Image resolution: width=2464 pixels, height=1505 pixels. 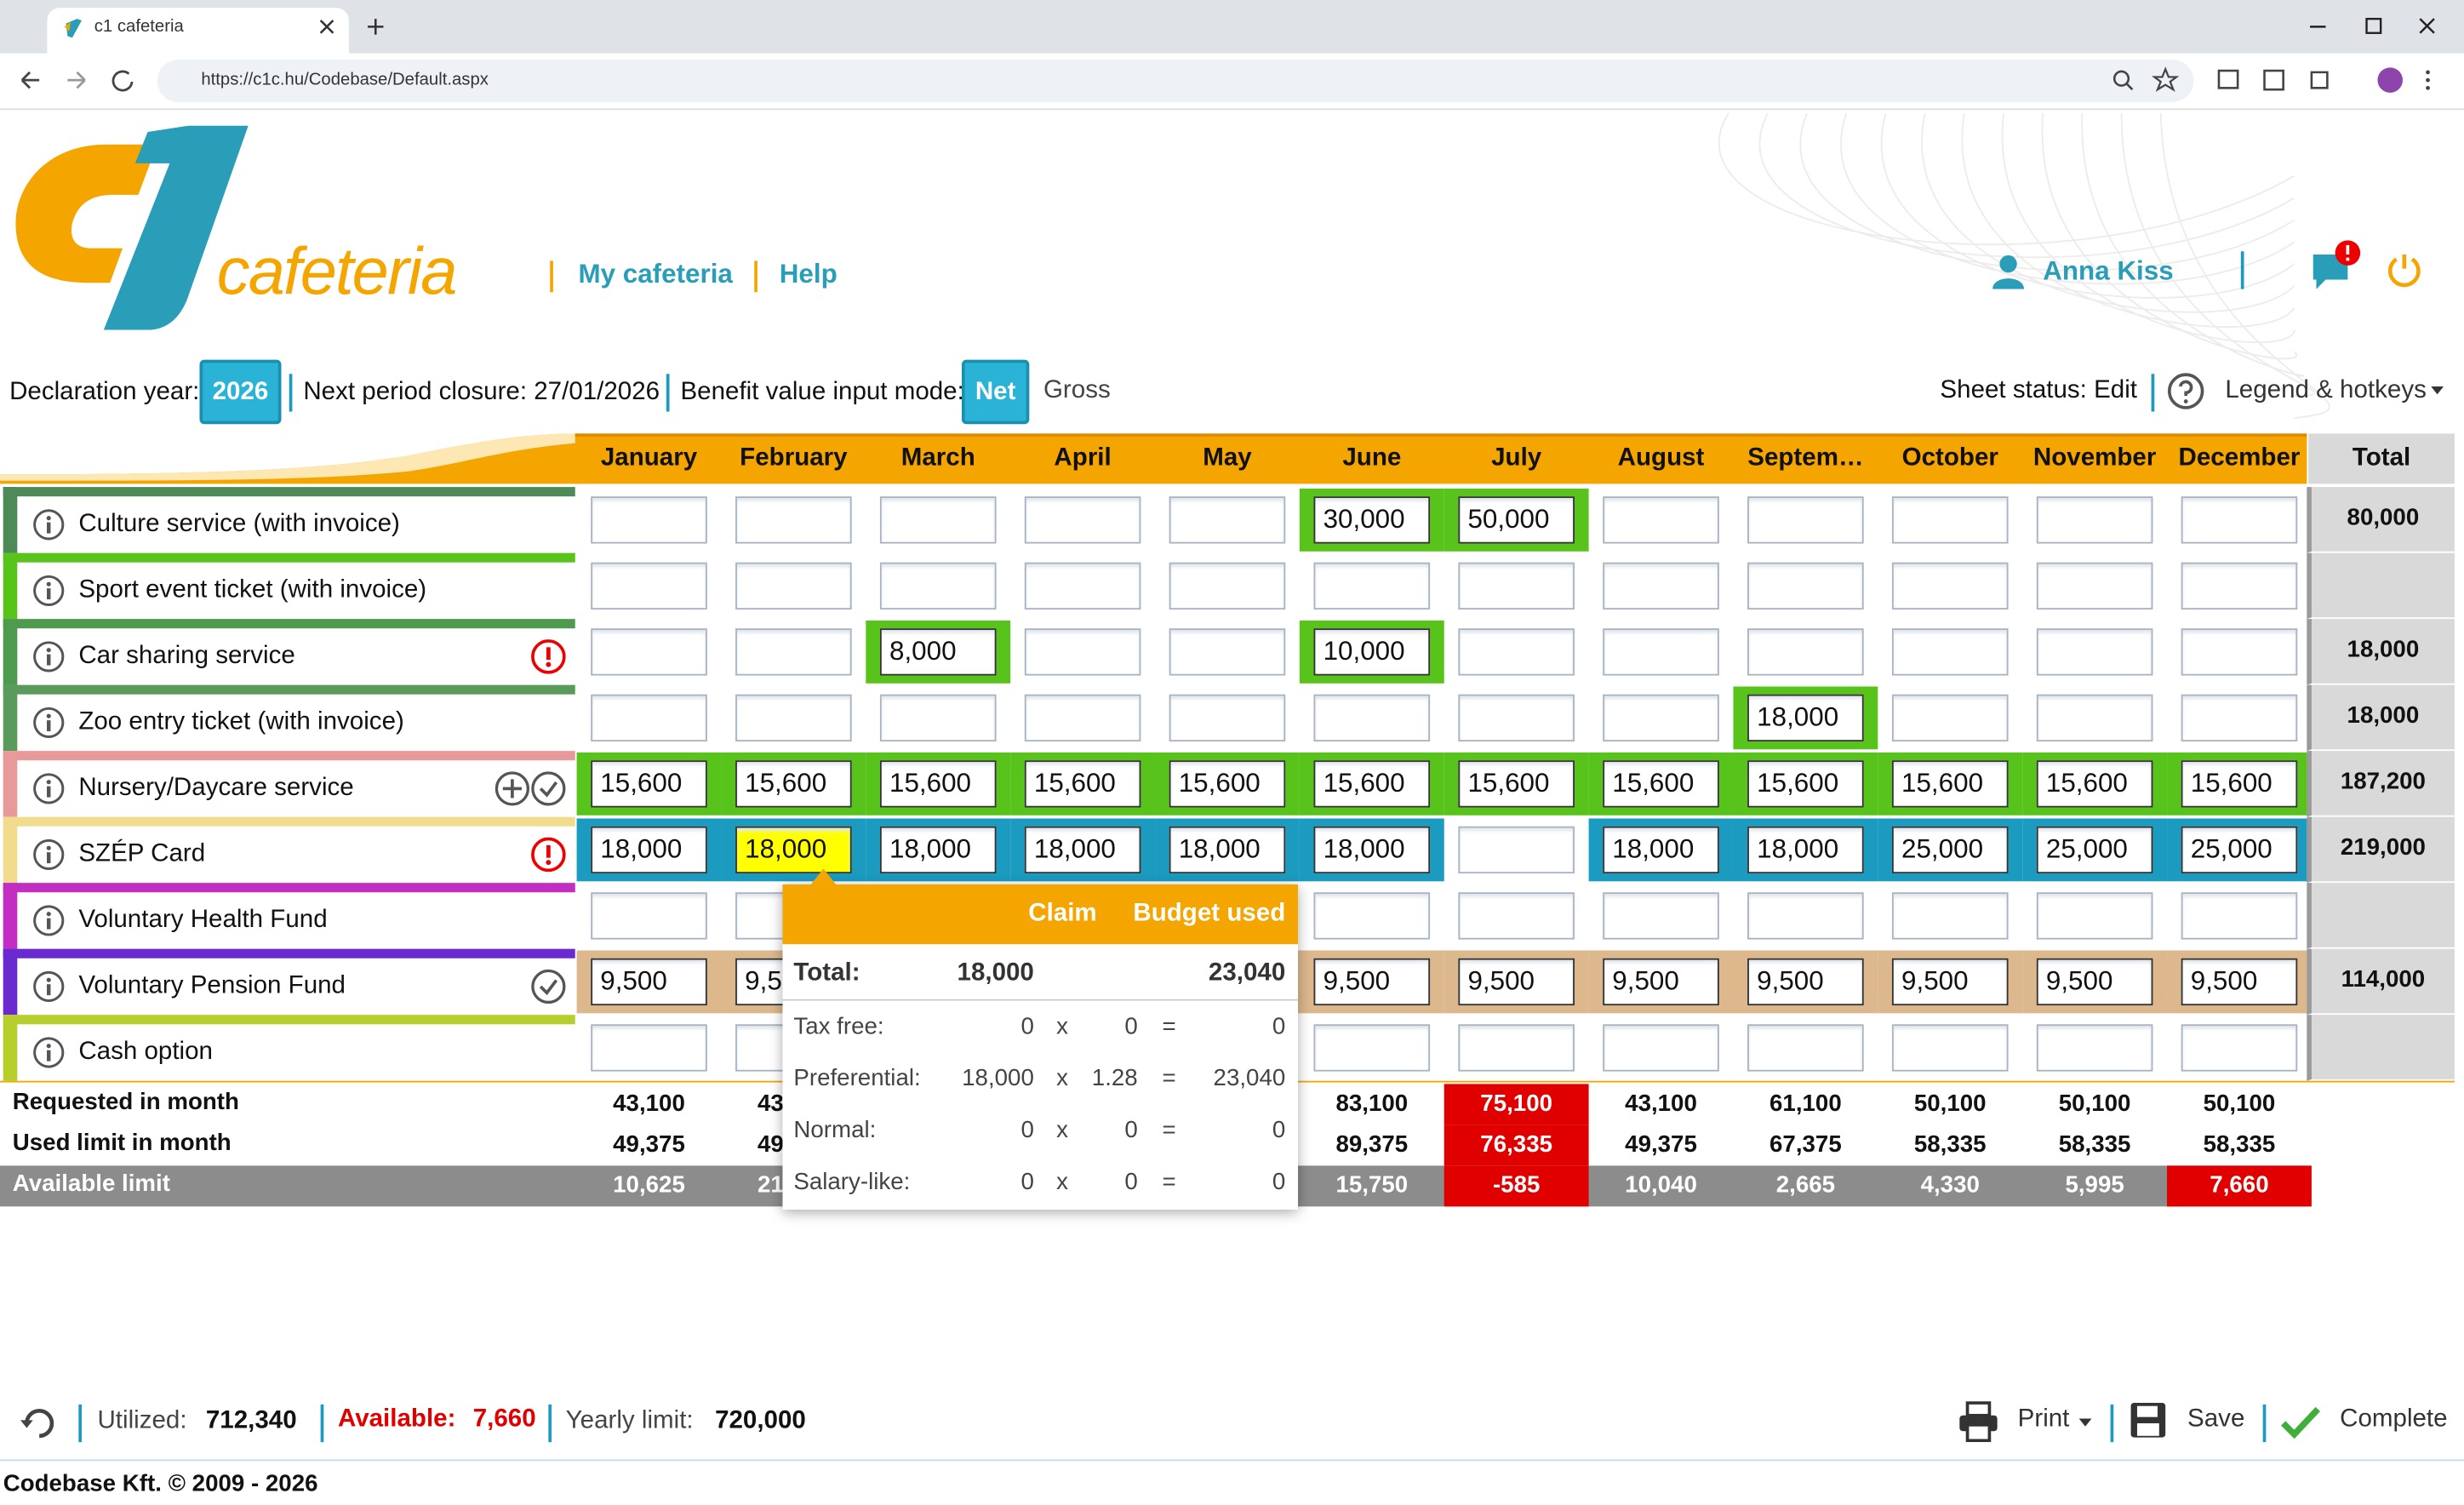 I want to click on value-input: 30,000, so click(x=1372, y=520).